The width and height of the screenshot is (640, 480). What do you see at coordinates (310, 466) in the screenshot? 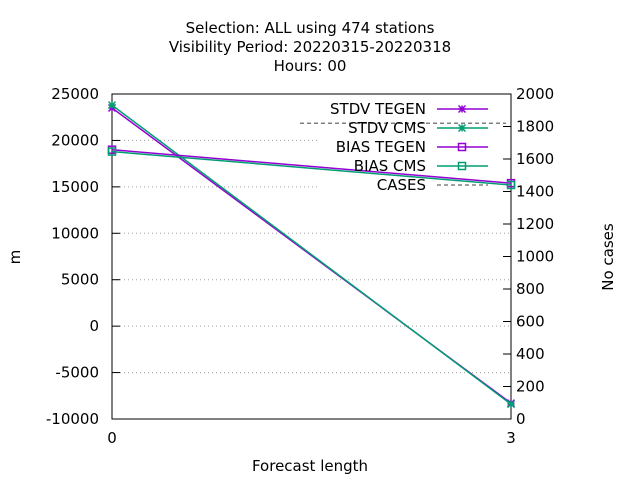
I see `x-axis-label: Forecast length` at bounding box center [310, 466].